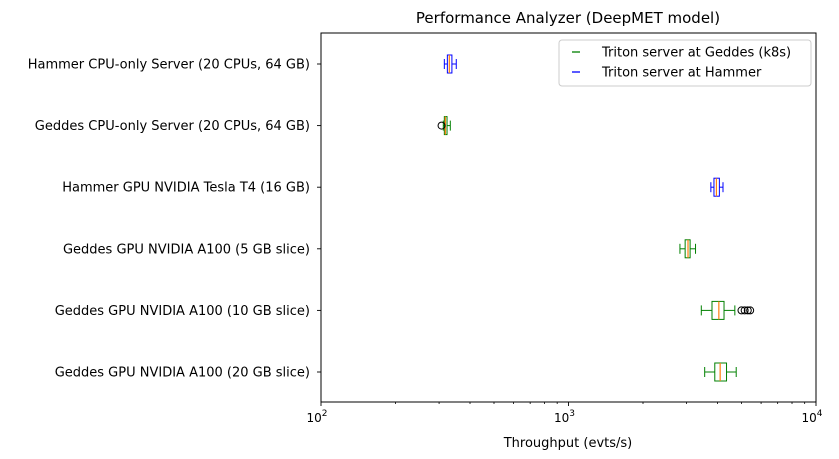 The width and height of the screenshot is (839, 459). Describe the element at coordinates (182, 373) in the screenshot. I see `y-tick-label: Geddes GPU NVIDIA A100 (20 GB slice)` at that location.